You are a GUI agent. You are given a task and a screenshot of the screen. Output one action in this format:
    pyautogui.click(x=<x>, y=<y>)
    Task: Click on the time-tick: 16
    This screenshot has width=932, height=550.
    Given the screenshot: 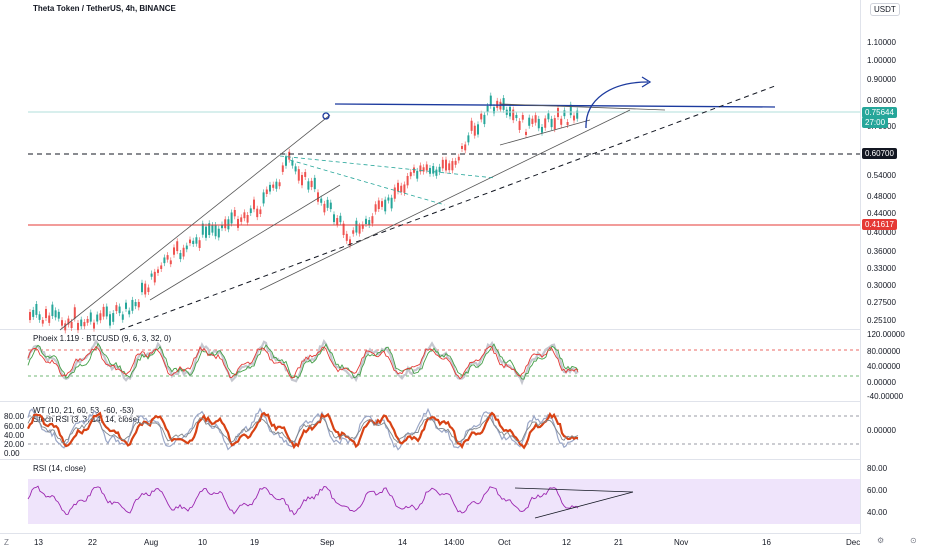 What is the action you would take?
    pyautogui.click(x=766, y=542)
    